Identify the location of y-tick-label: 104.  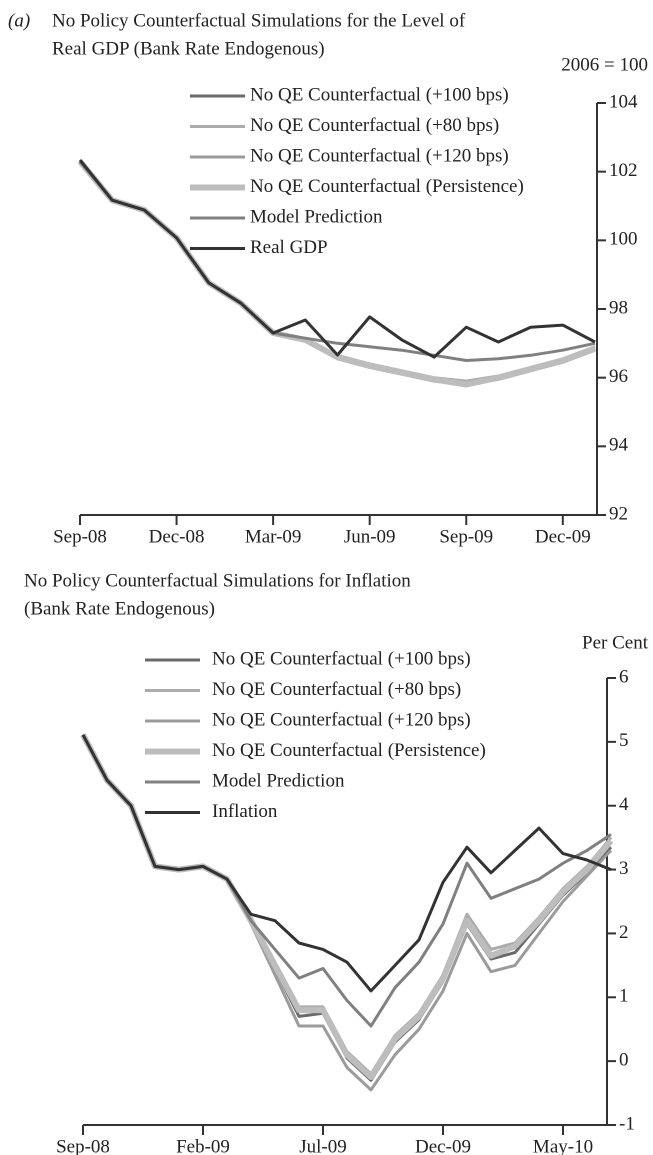
(623, 101).